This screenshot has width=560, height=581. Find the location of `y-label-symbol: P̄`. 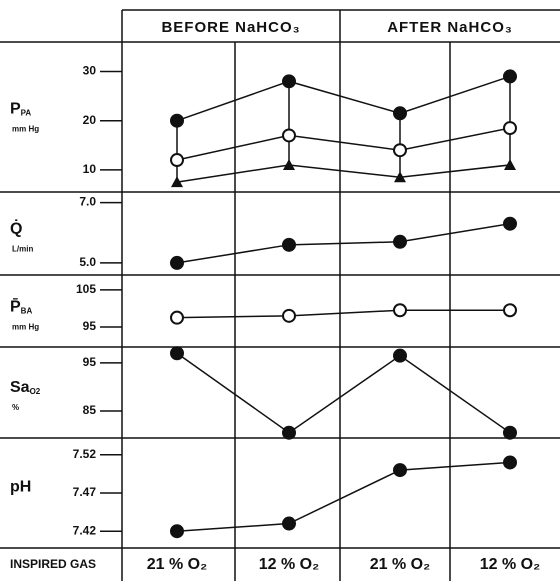

y-label-symbol: P̄ is located at coordinates (15, 306).